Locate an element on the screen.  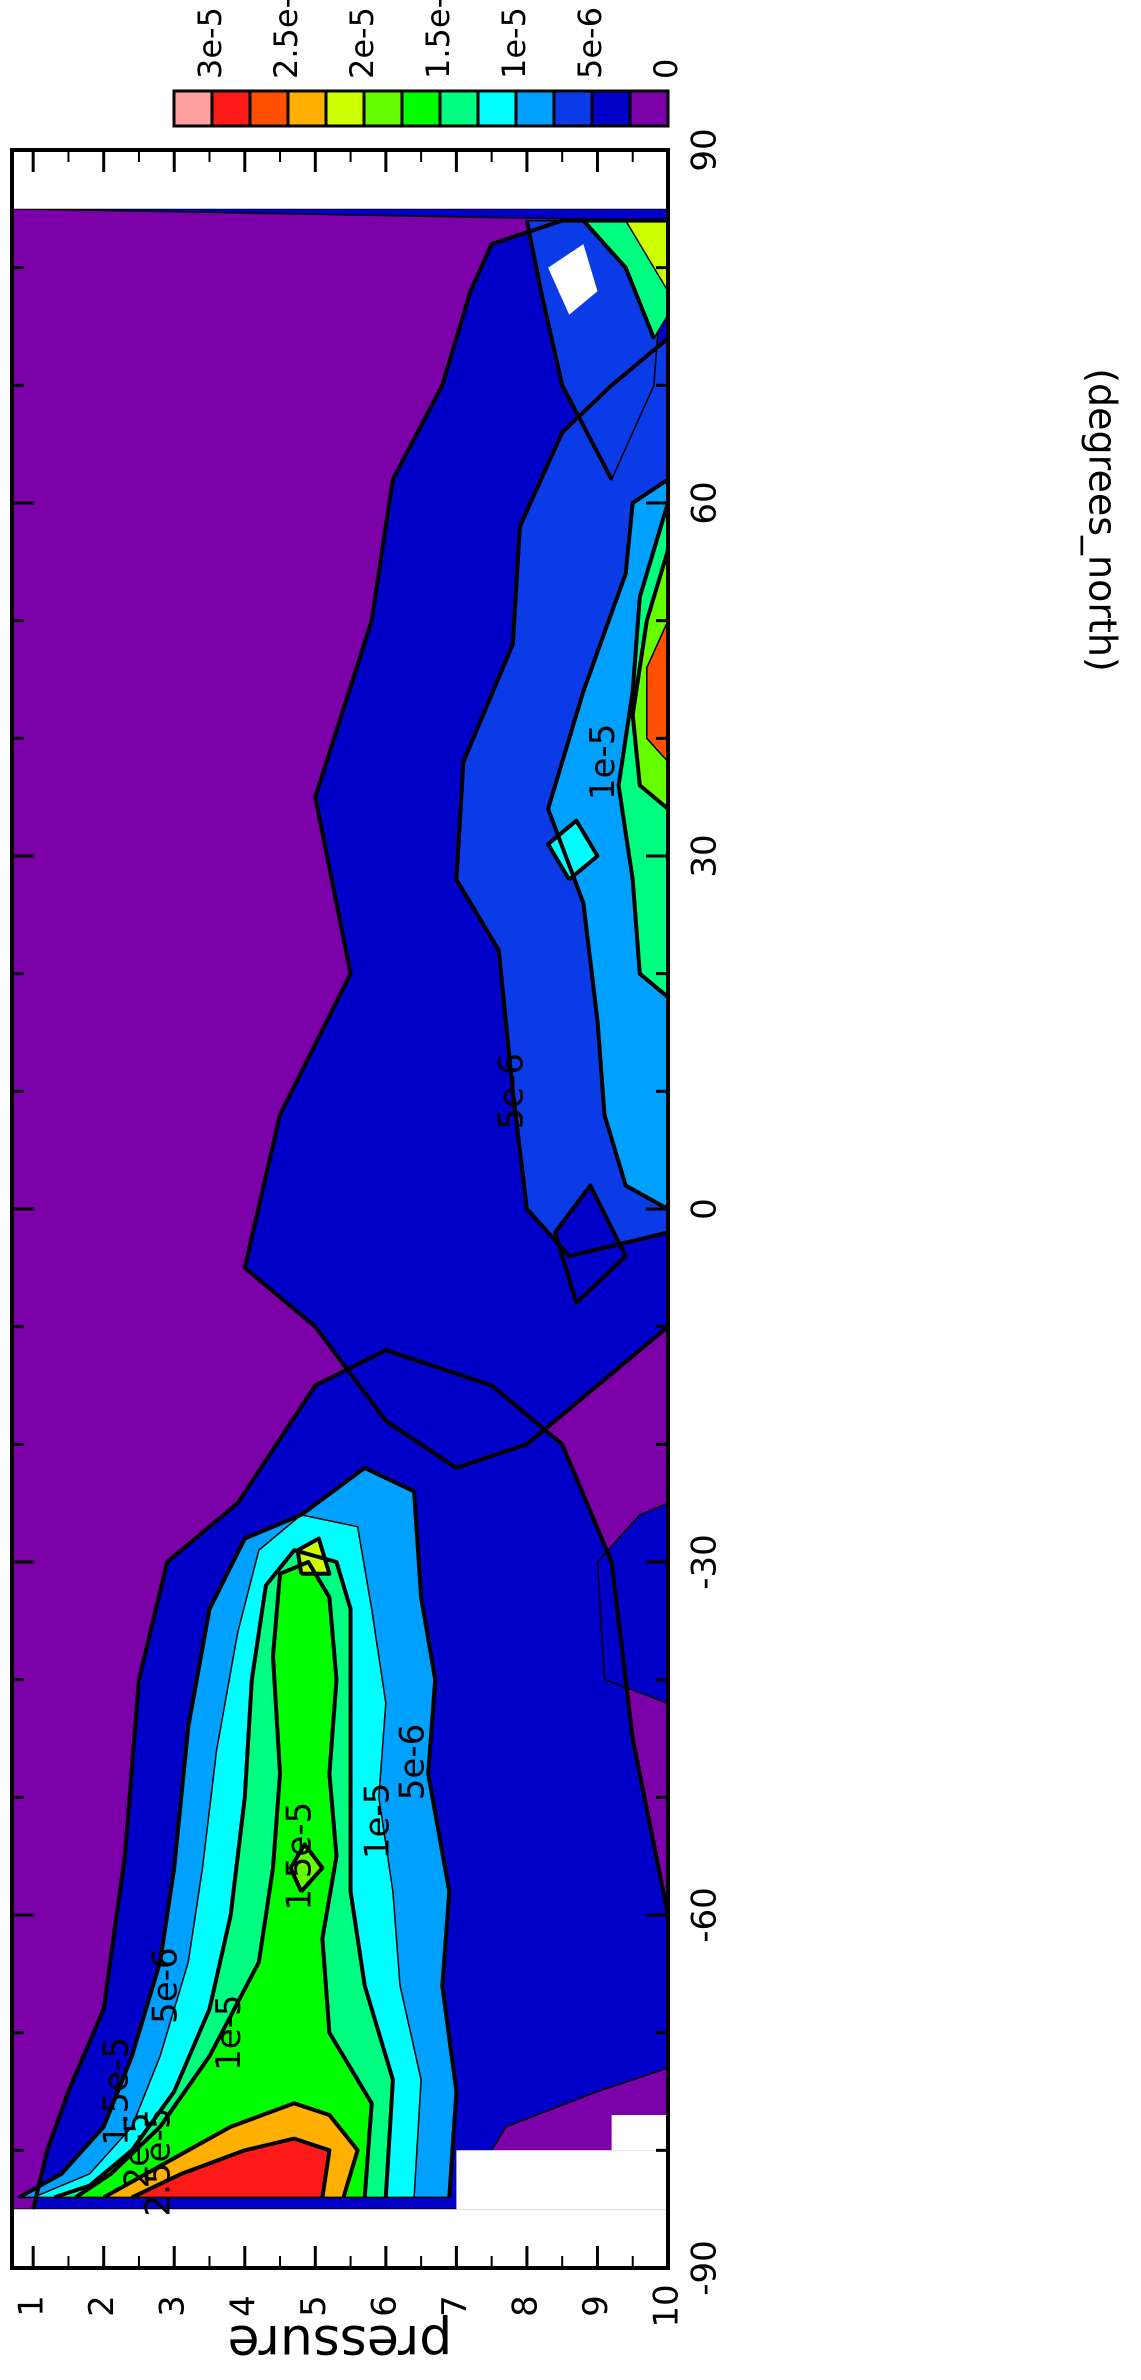
colorbar: 0 5e-6 1e-5 1.5e-5 2e-5 2.5e-5 3e-5 is located at coordinates (428, 64).